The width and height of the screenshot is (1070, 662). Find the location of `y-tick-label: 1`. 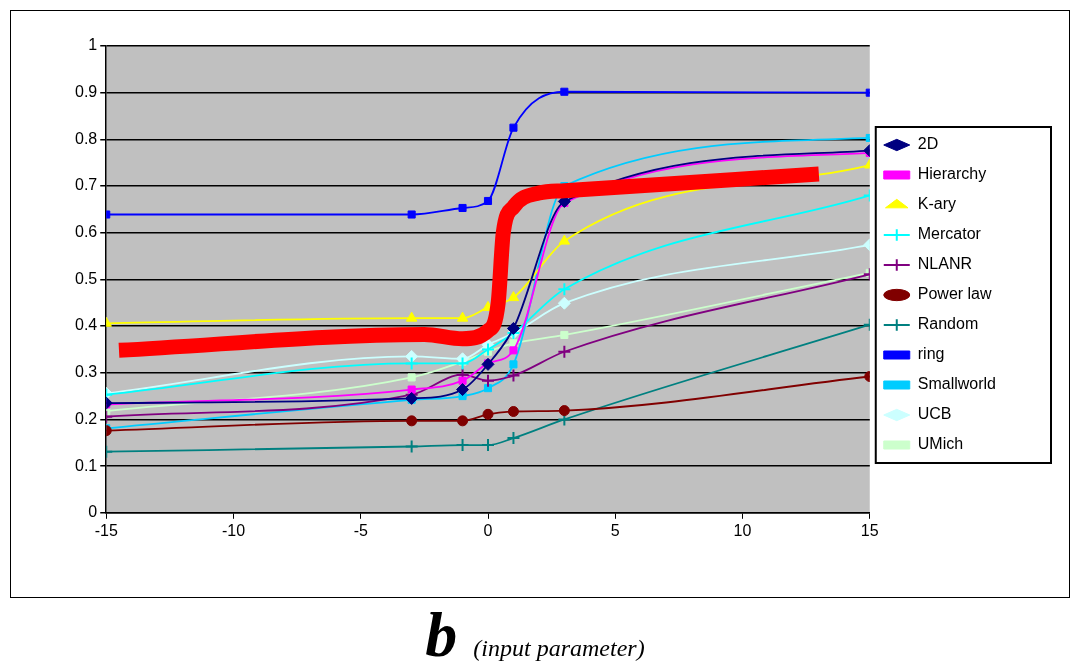

y-tick-label: 1 is located at coordinates (93, 45).